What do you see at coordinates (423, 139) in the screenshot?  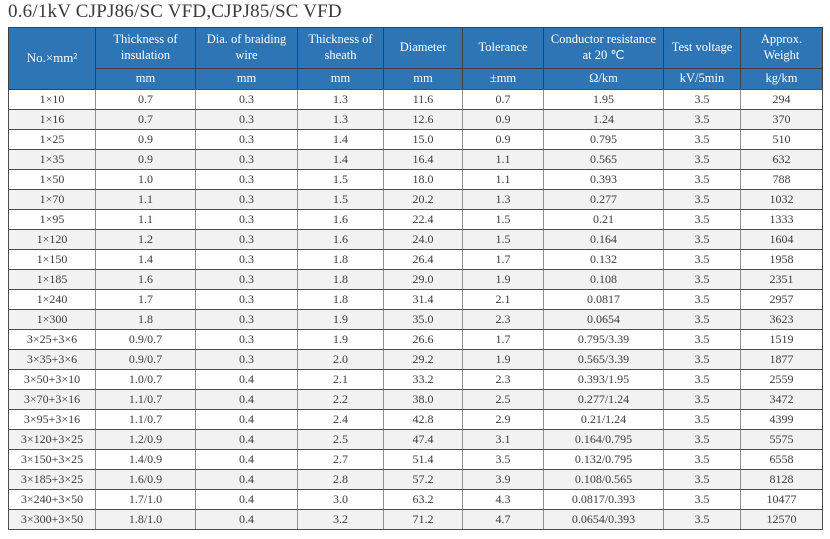 I see `table-cell: 15.0` at bounding box center [423, 139].